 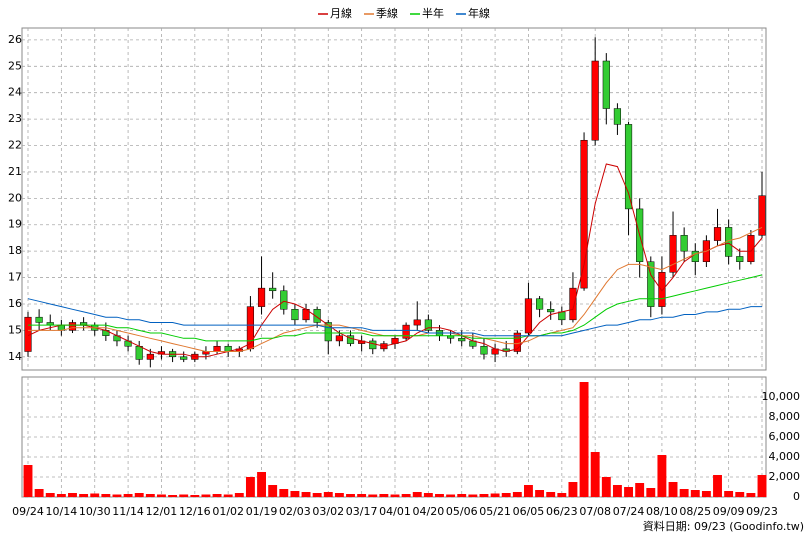 What do you see at coordinates (529, 511) in the screenshot?
I see `x-tick-label: 06/05` at bounding box center [529, 511].